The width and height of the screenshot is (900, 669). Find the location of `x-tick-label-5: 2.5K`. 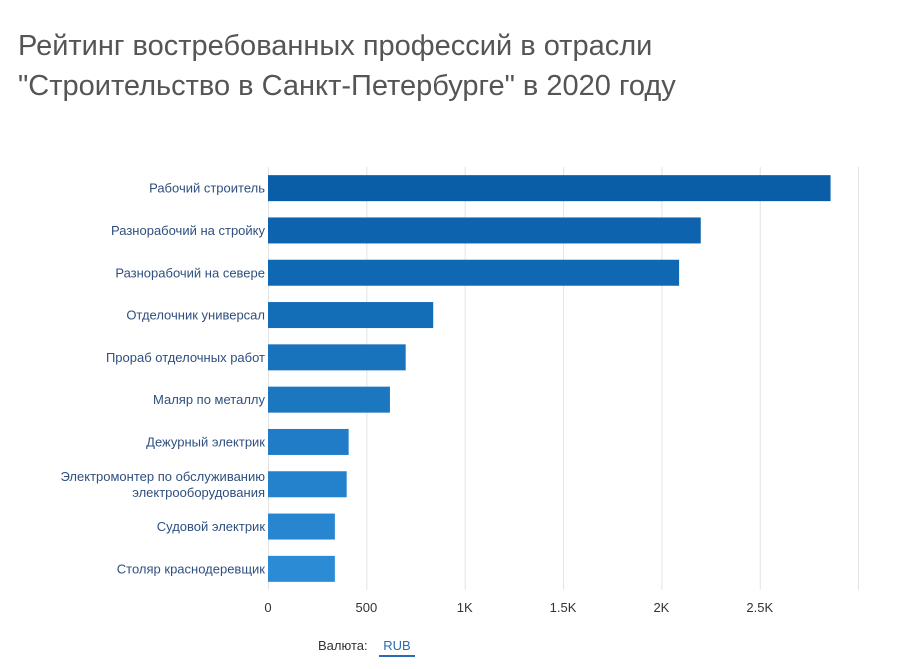

x-tick-label-5: 2.5K is located at coordinates (759, 607).